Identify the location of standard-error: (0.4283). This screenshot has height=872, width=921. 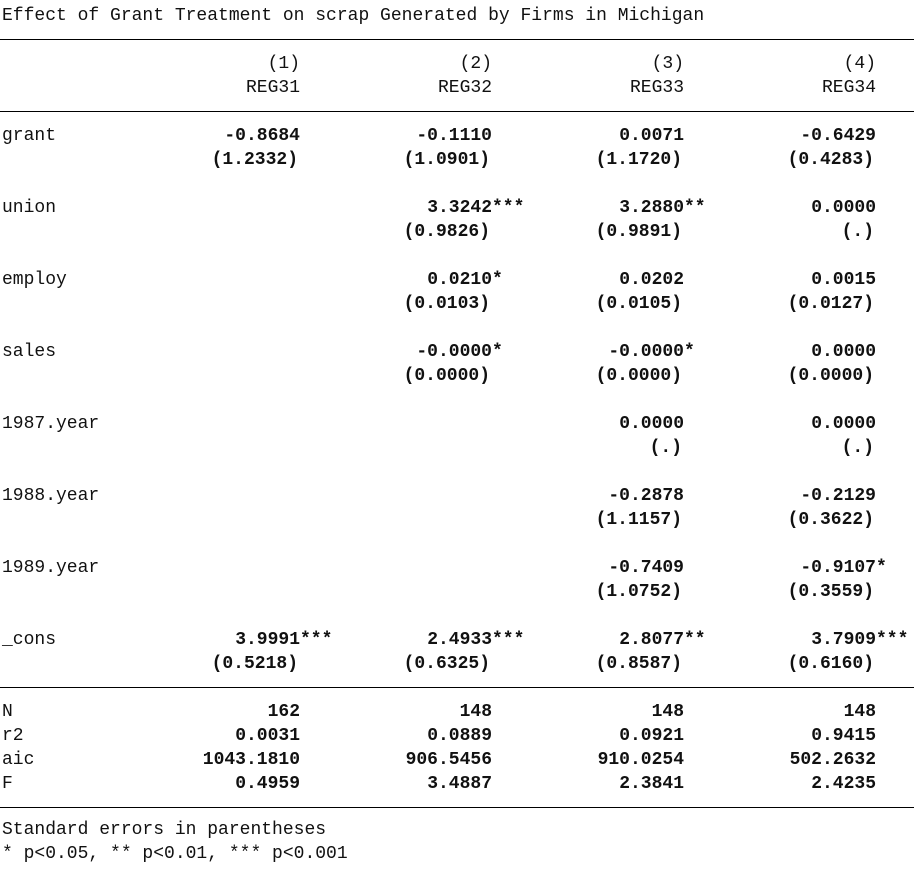
(830, 160).